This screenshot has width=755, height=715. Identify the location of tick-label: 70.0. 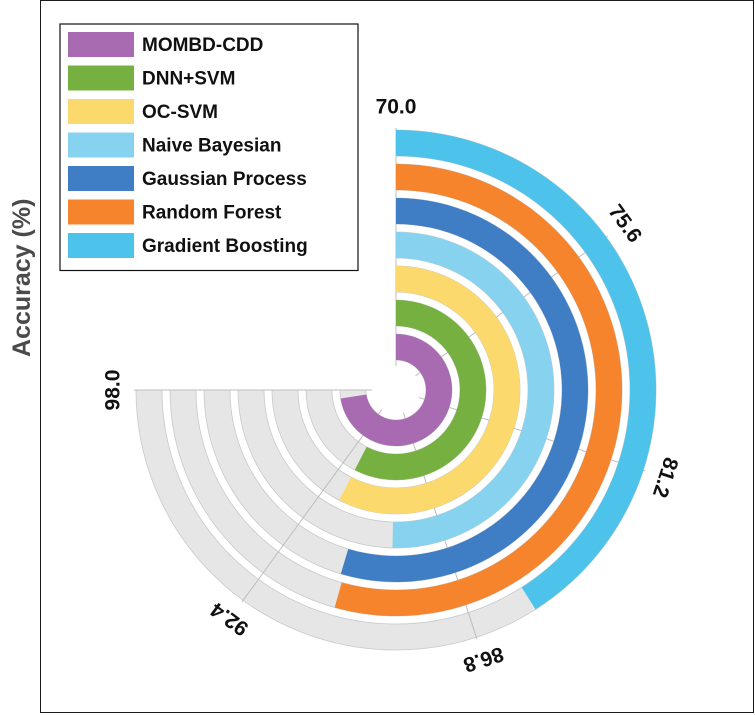
(396, 107).